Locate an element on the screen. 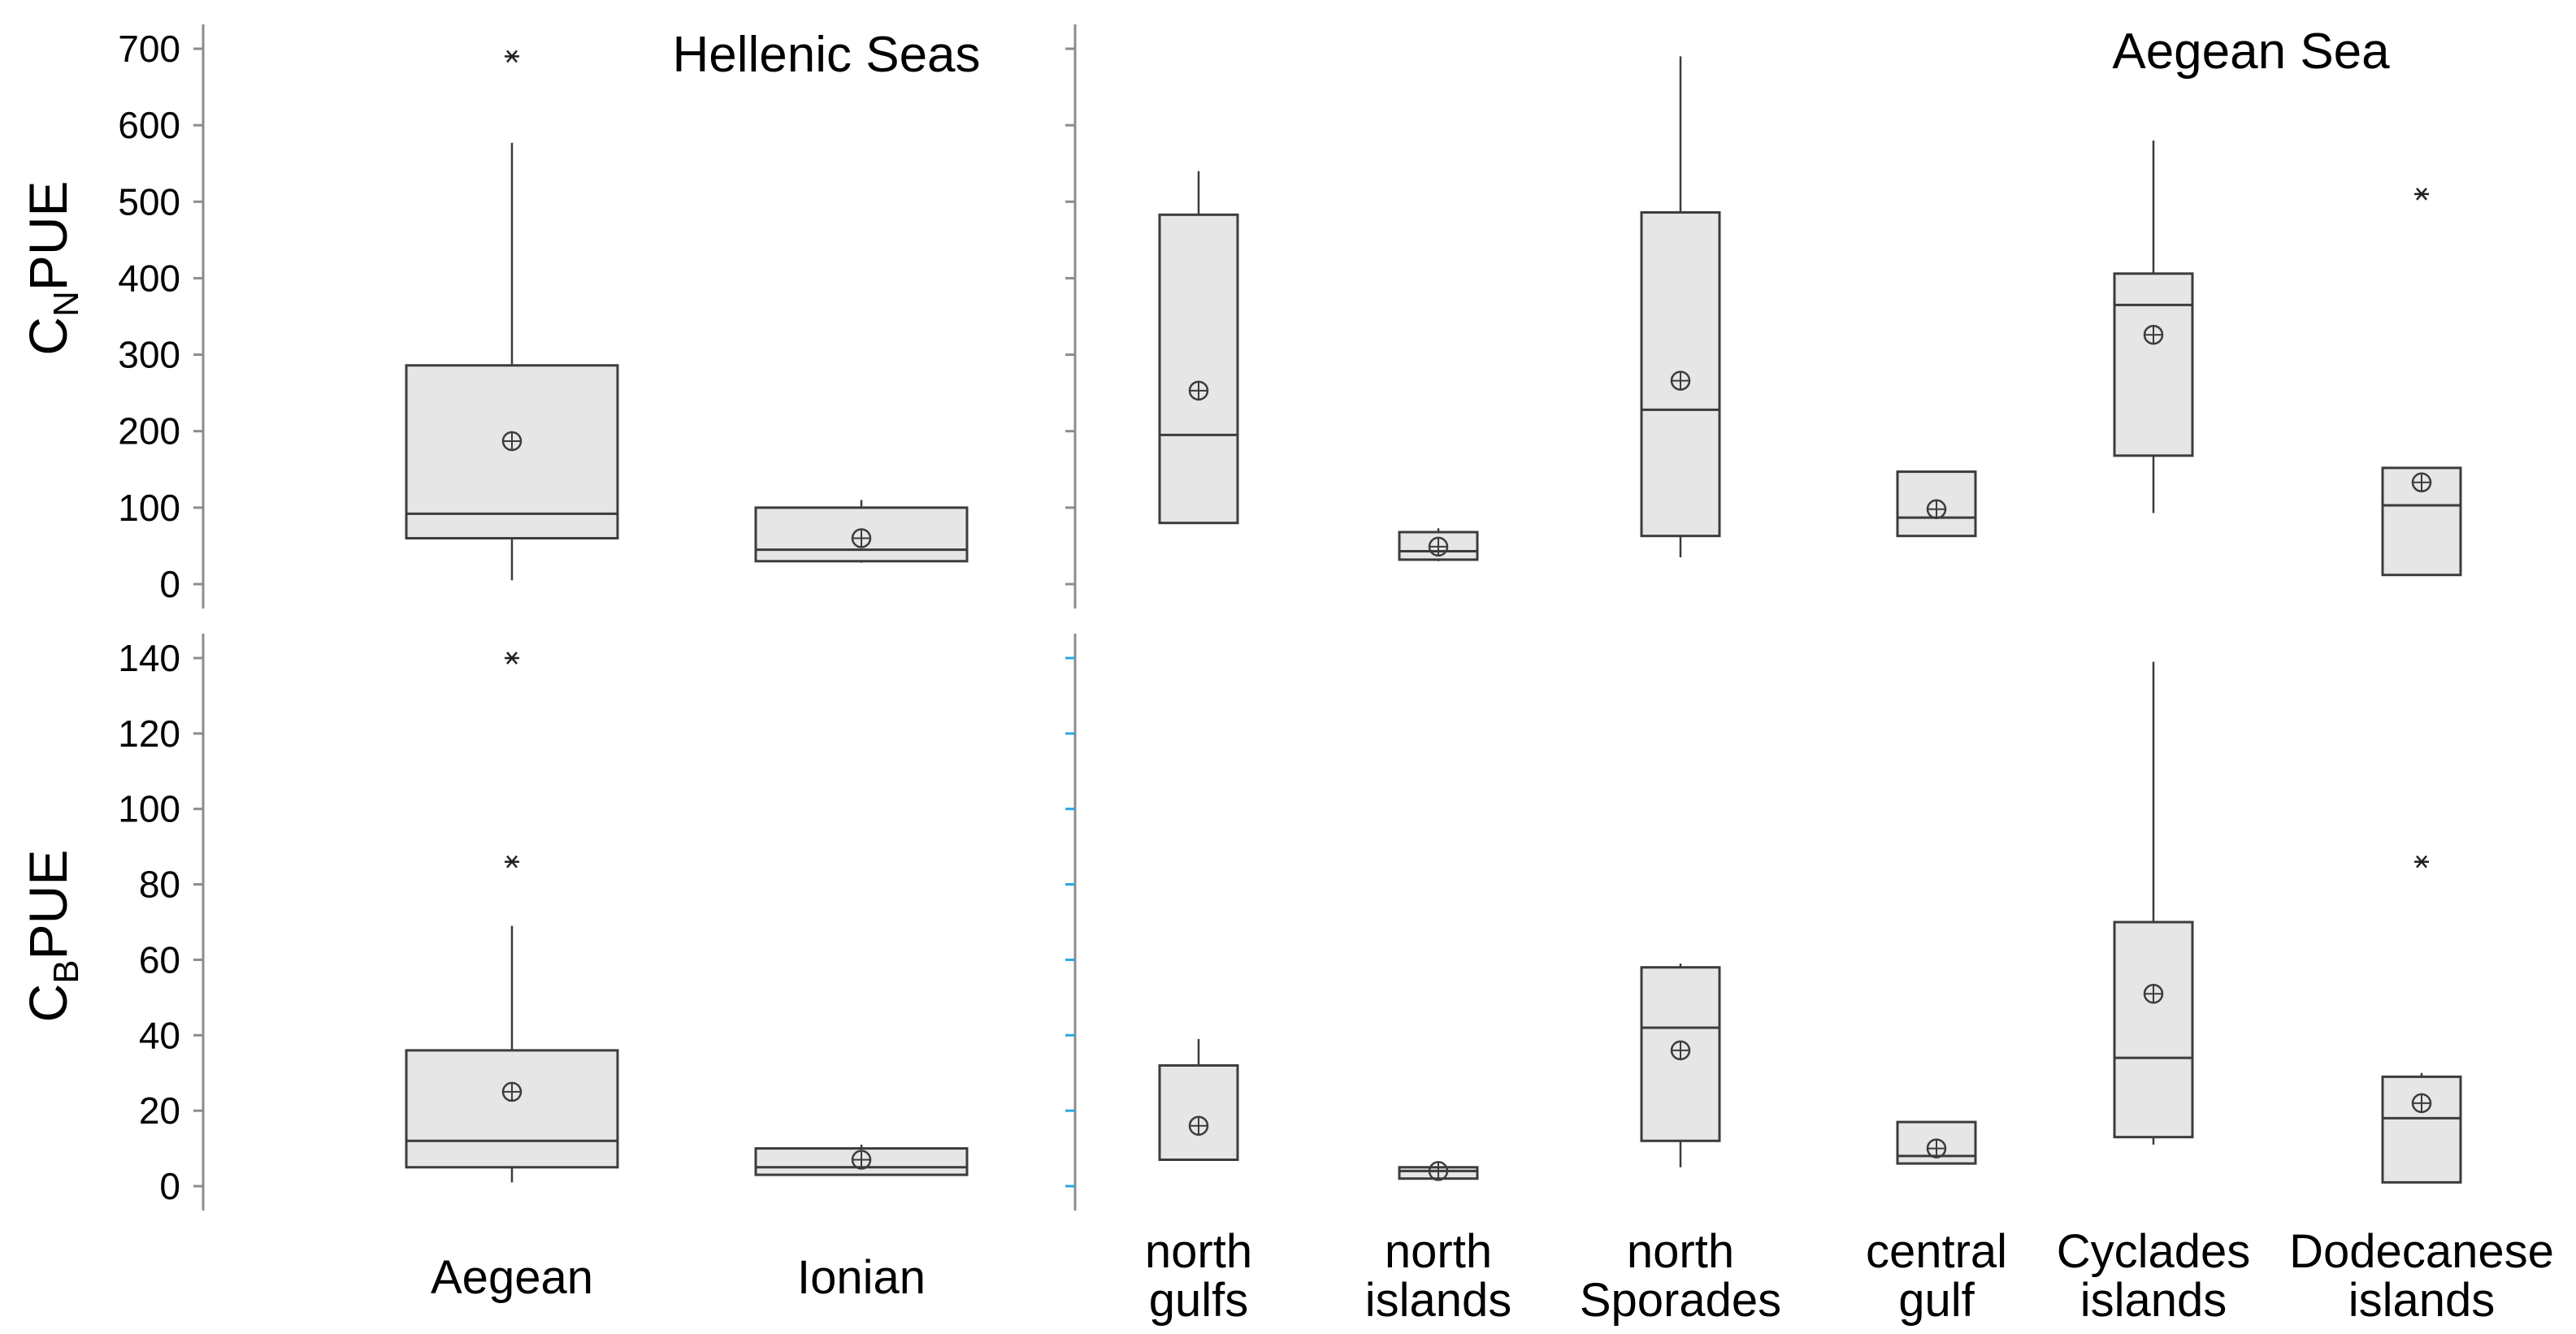 The width and height of the screenshot is (2576, 1334). svg-text: CBPUE is located at coordinates (52, 936).